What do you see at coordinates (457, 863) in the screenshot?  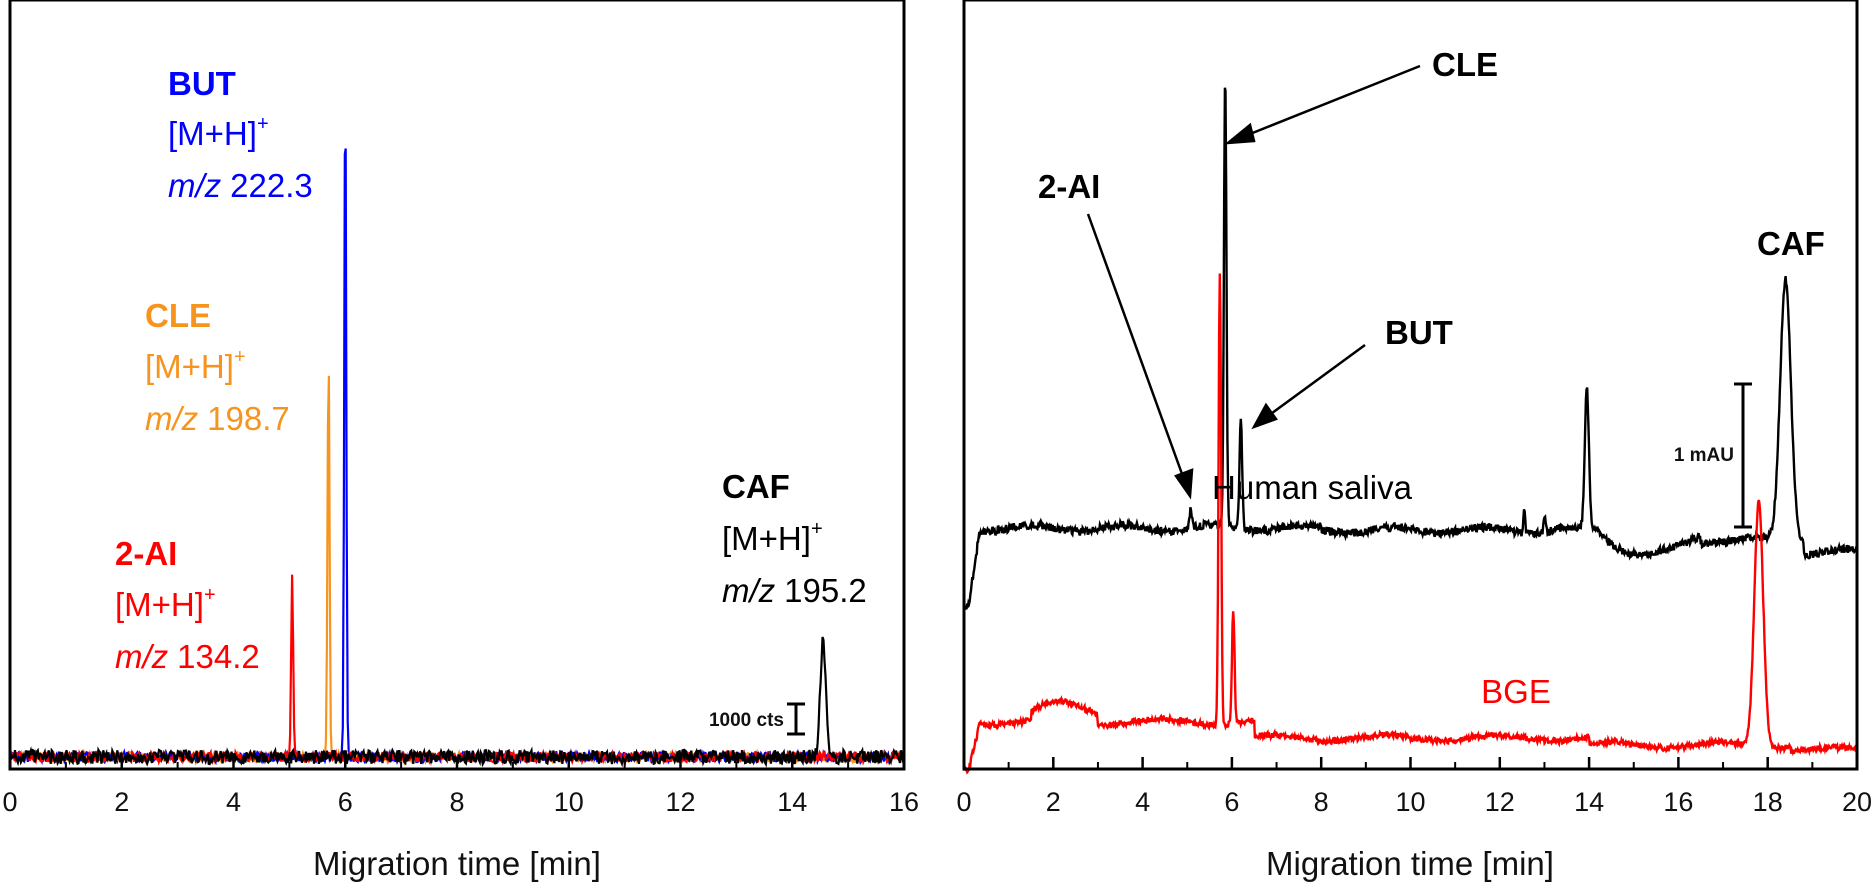 I see `left-x-axis-title: Migration time [min]` at bounding box center [457, 863].